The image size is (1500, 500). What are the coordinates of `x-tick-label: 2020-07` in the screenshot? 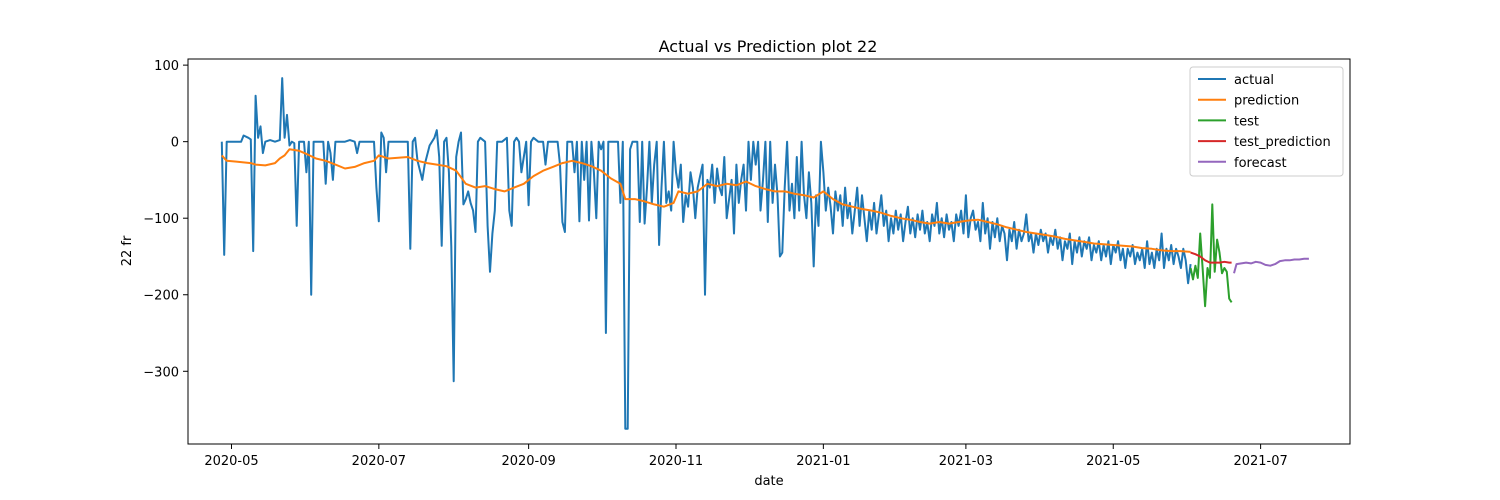 It's located at (379, 461).